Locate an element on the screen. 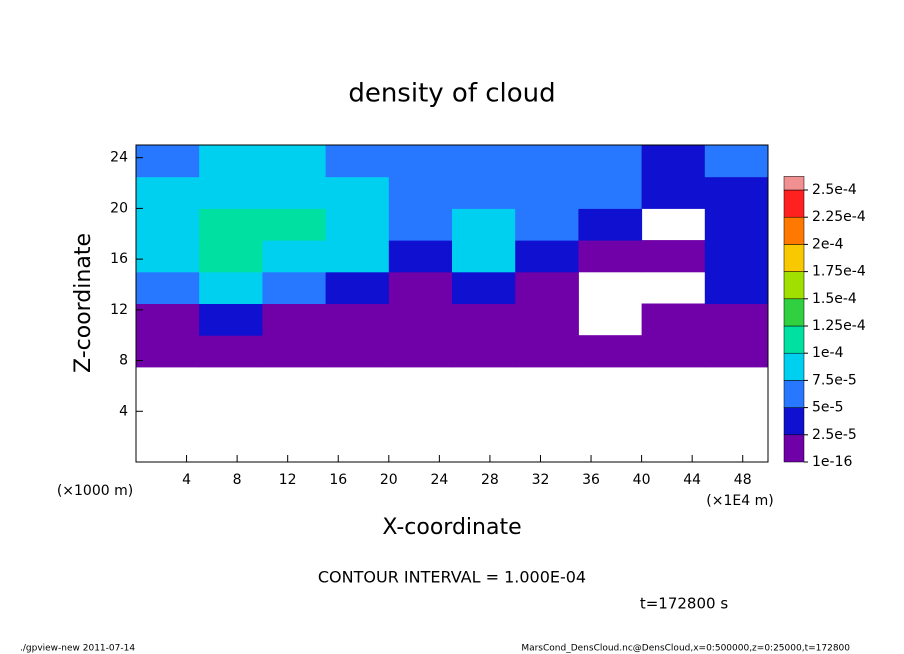 Image resolution: width=904 pixels, height=654 pixels. x-tick-label: 32 is located at coordinates (541, 480).